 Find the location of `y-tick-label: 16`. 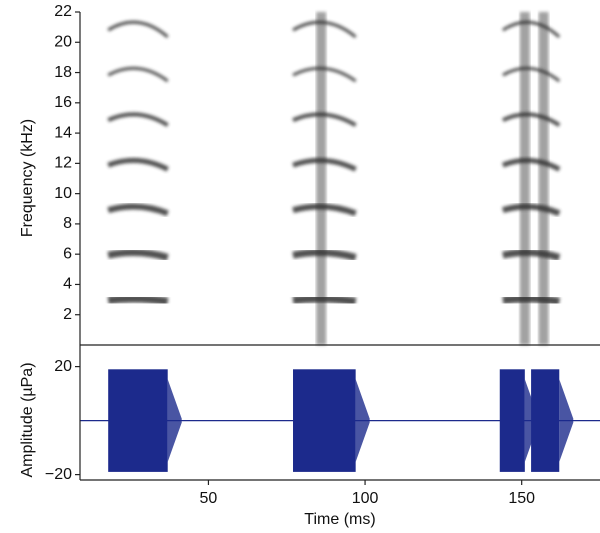

y-tick-label: 16 is located at coordinates (63, 102).